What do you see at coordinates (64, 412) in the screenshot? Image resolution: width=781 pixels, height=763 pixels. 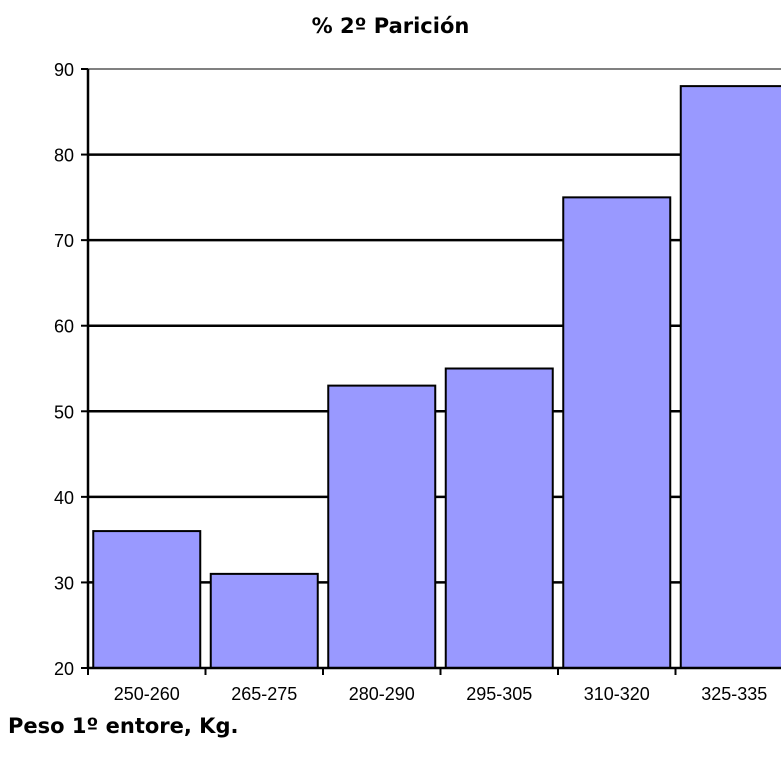 I see `y-tick-label: 50` at bounding box center [64, 412].